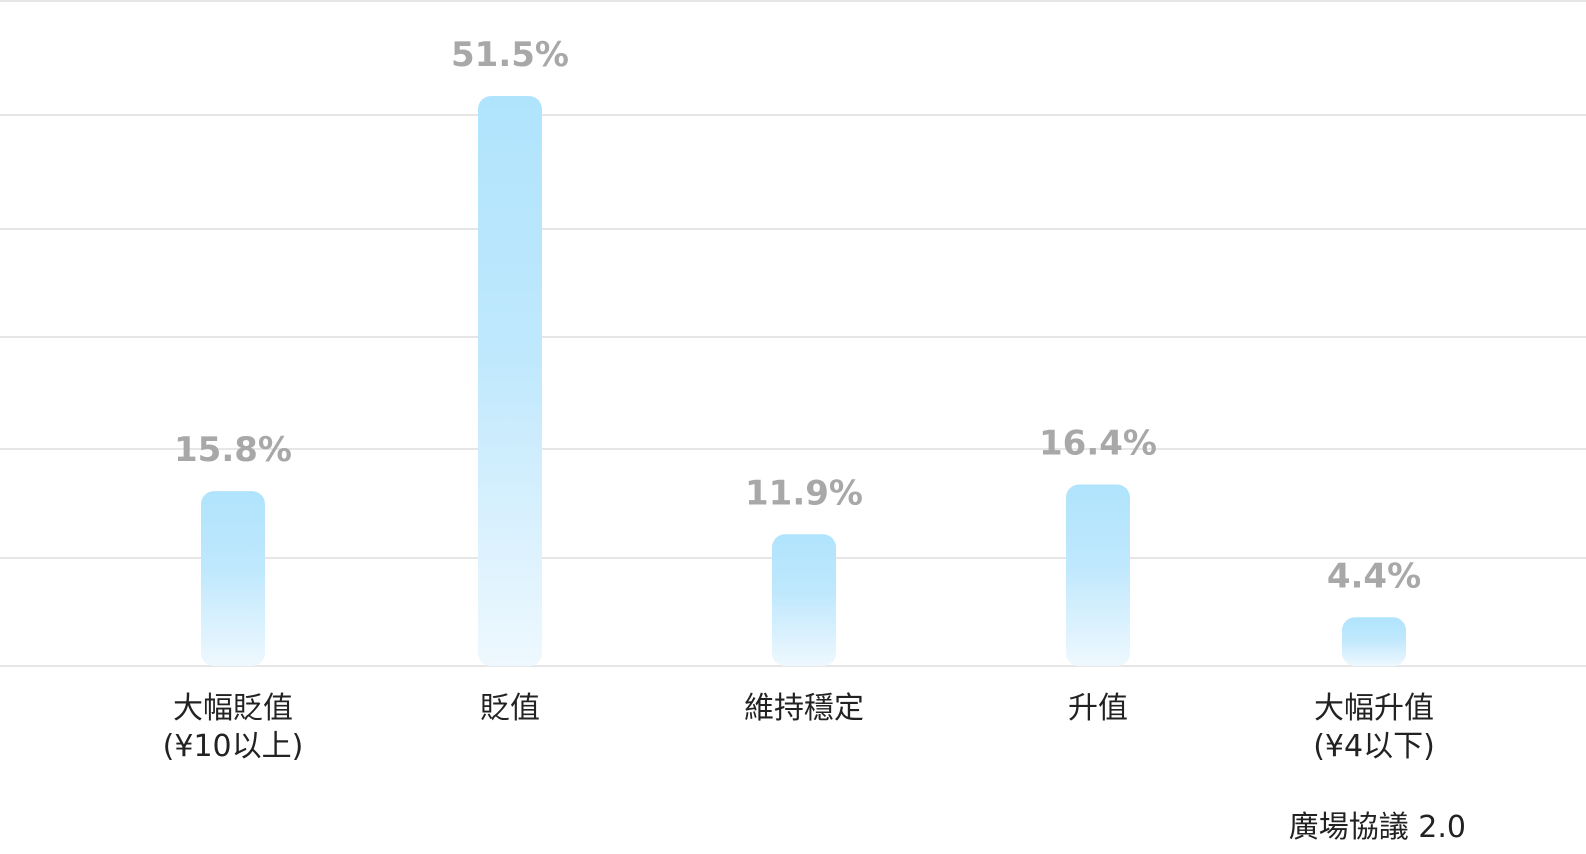 This screenshot has height=854, width=1586. What do you see at coordinates (233, 746) in the screenshot?
I see `category-label: (¥10以上)` at bounding box center [233, 746].